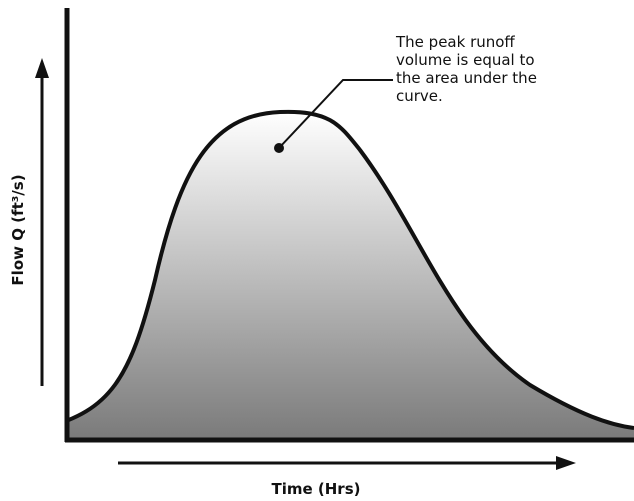 This screenshot has width=634, height=501. What do you see at coordinates (566, 463) in the screenshot?
I see `x-arrow-head` at bounding box center [566, 463].